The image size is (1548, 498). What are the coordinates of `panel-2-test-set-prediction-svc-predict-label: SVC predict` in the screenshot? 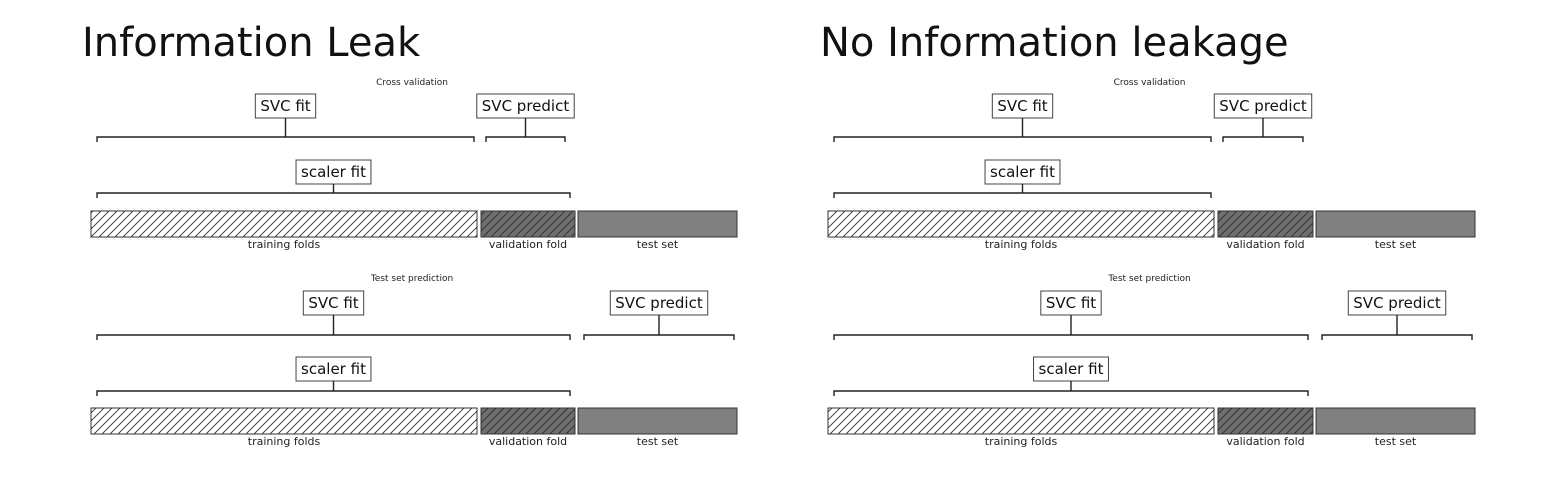 It's located at (1397, 303).